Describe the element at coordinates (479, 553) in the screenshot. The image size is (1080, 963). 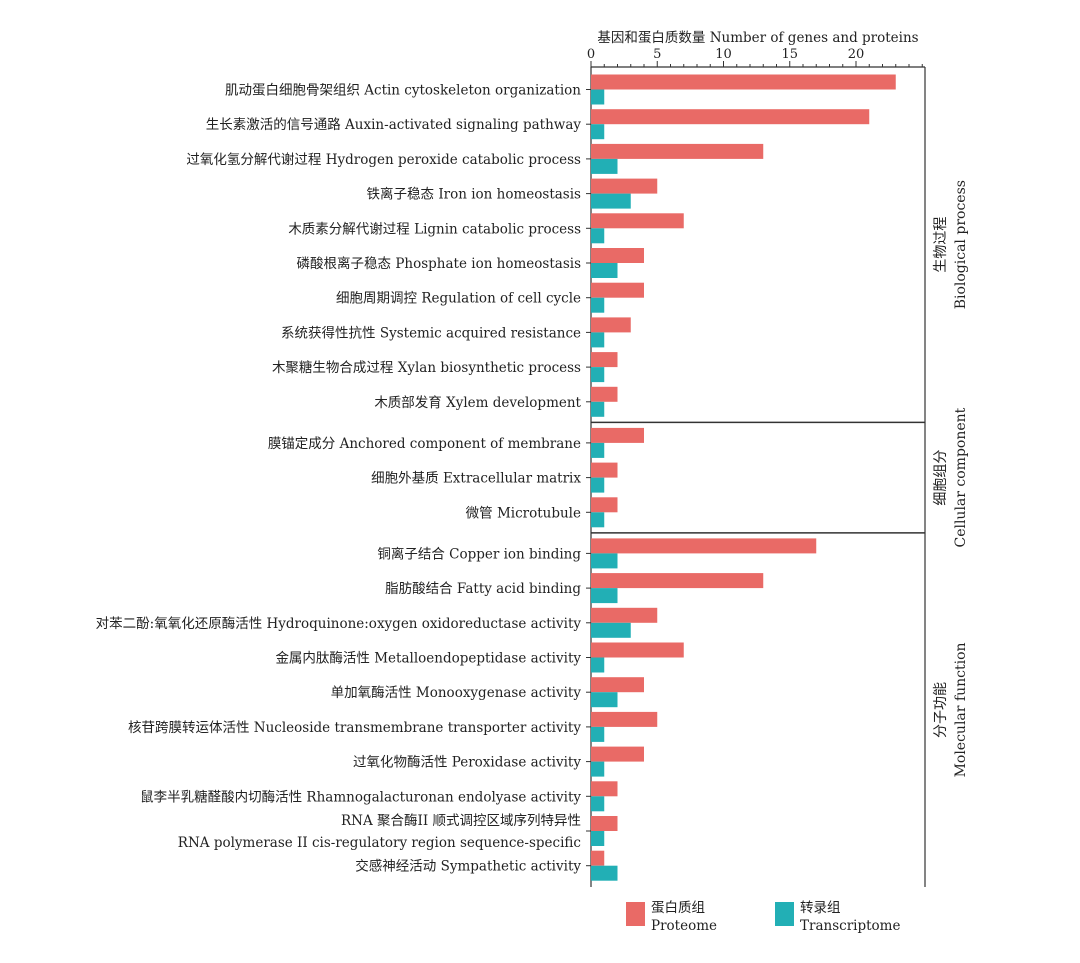
I see `category-label: 铜离子结合 Copper ion binding` at that location.